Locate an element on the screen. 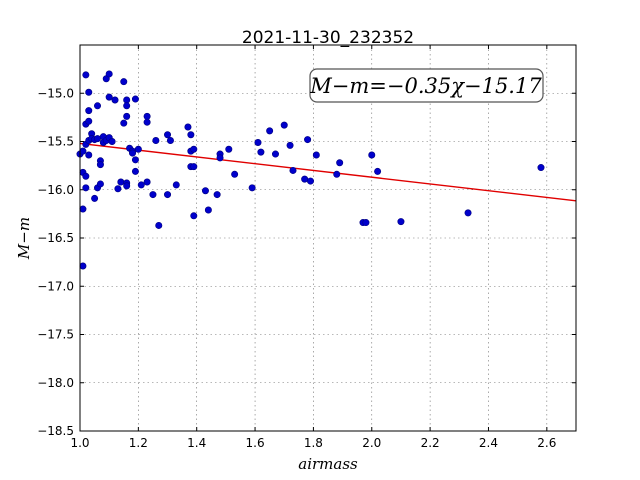  fit-equation: M−m=−0.35χ−15.17 is located at coordinates (425, 86).